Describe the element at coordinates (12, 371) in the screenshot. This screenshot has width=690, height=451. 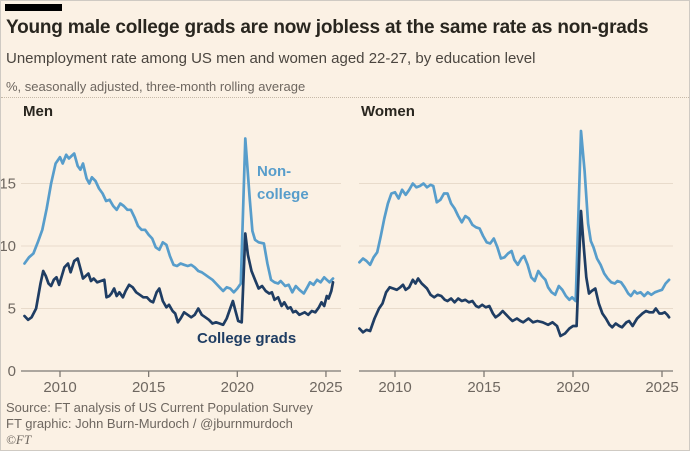
I see `y-tick-label: 0` at that location.